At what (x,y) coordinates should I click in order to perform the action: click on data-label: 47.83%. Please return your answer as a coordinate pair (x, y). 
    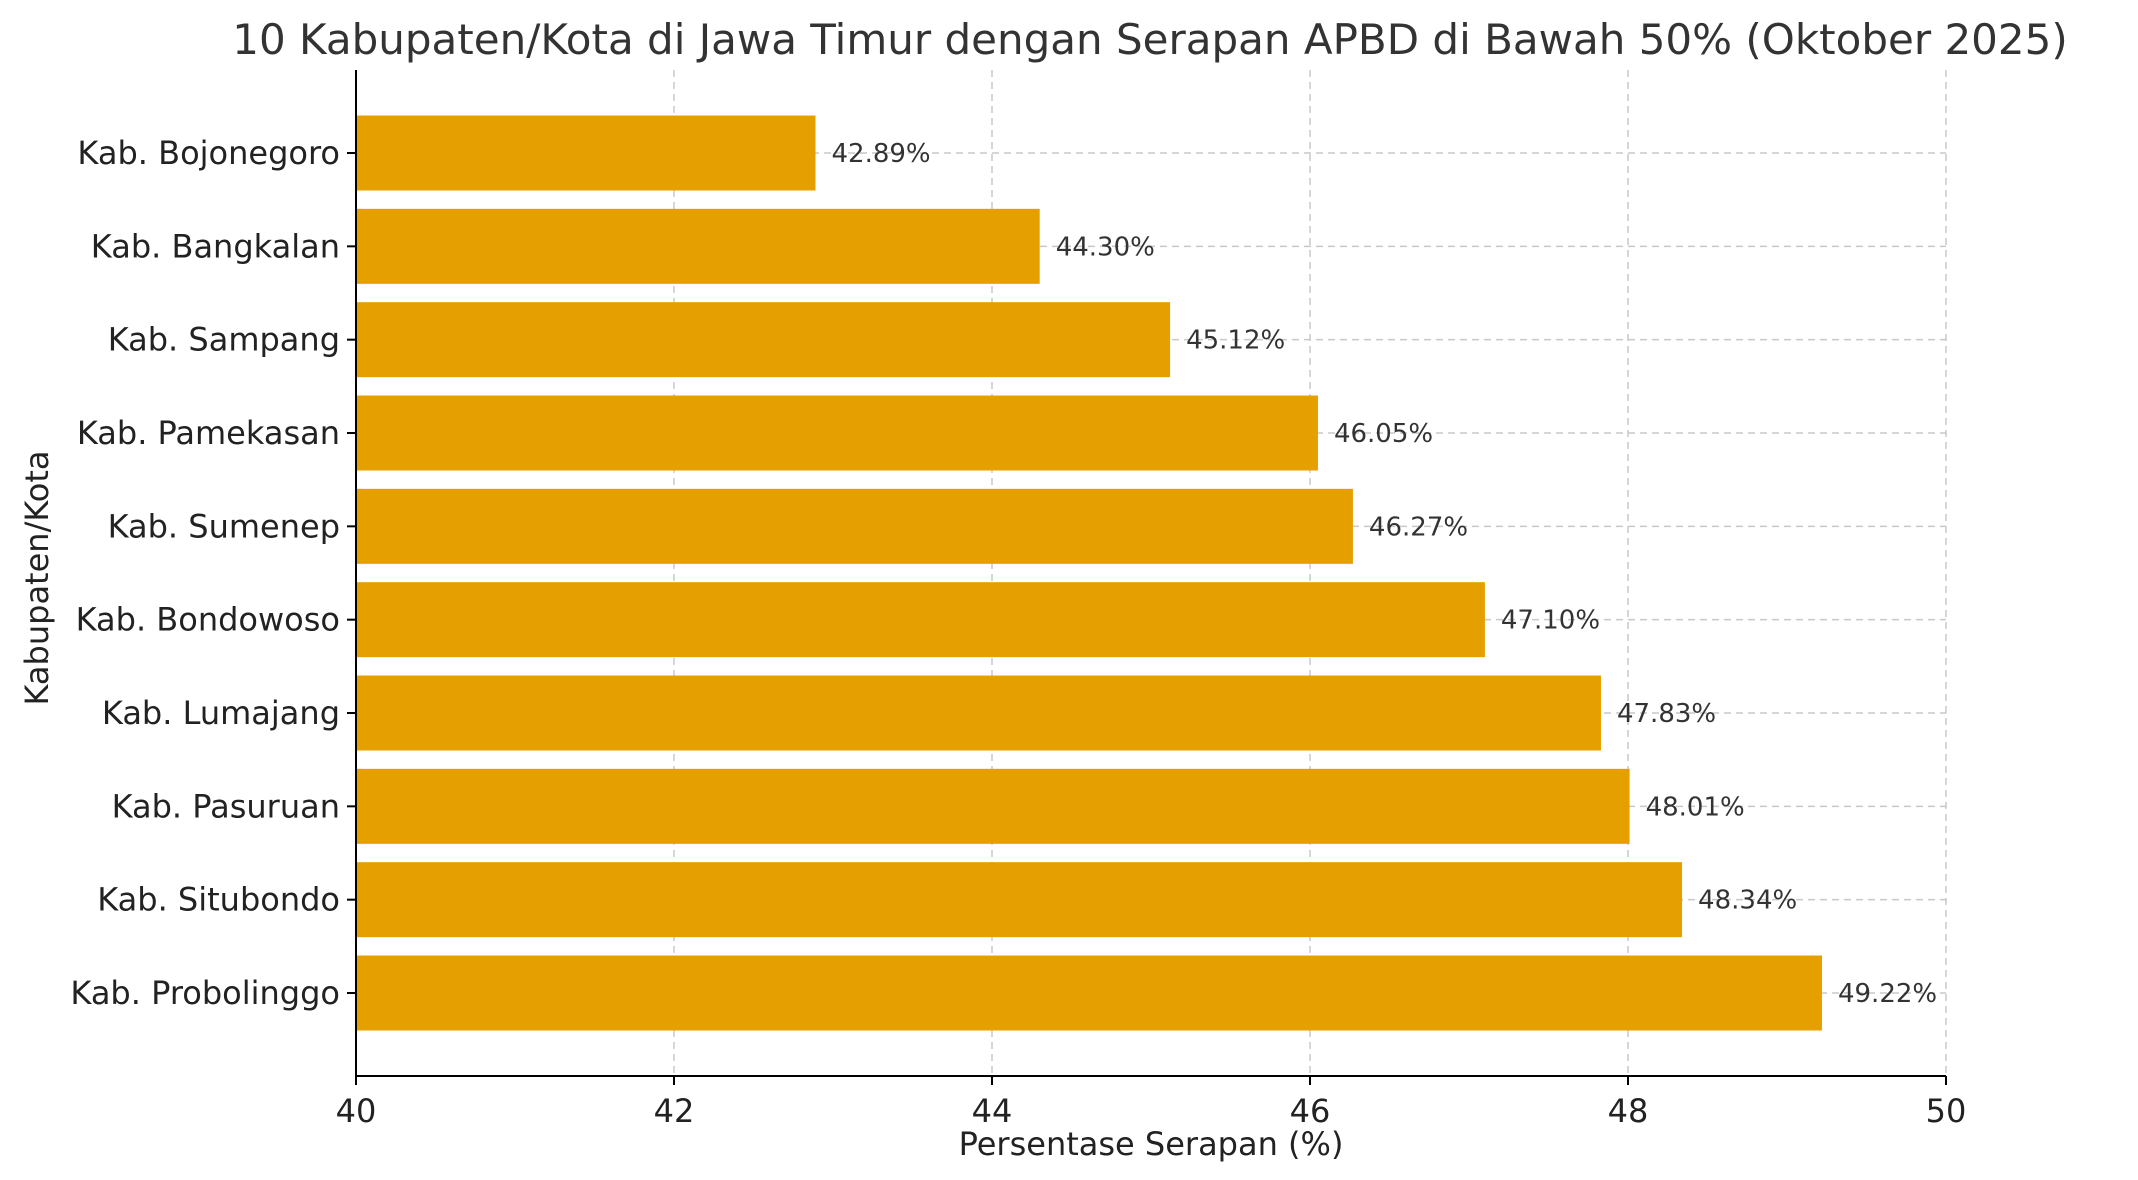
    Looking at the image, I should click on (1666, 714).